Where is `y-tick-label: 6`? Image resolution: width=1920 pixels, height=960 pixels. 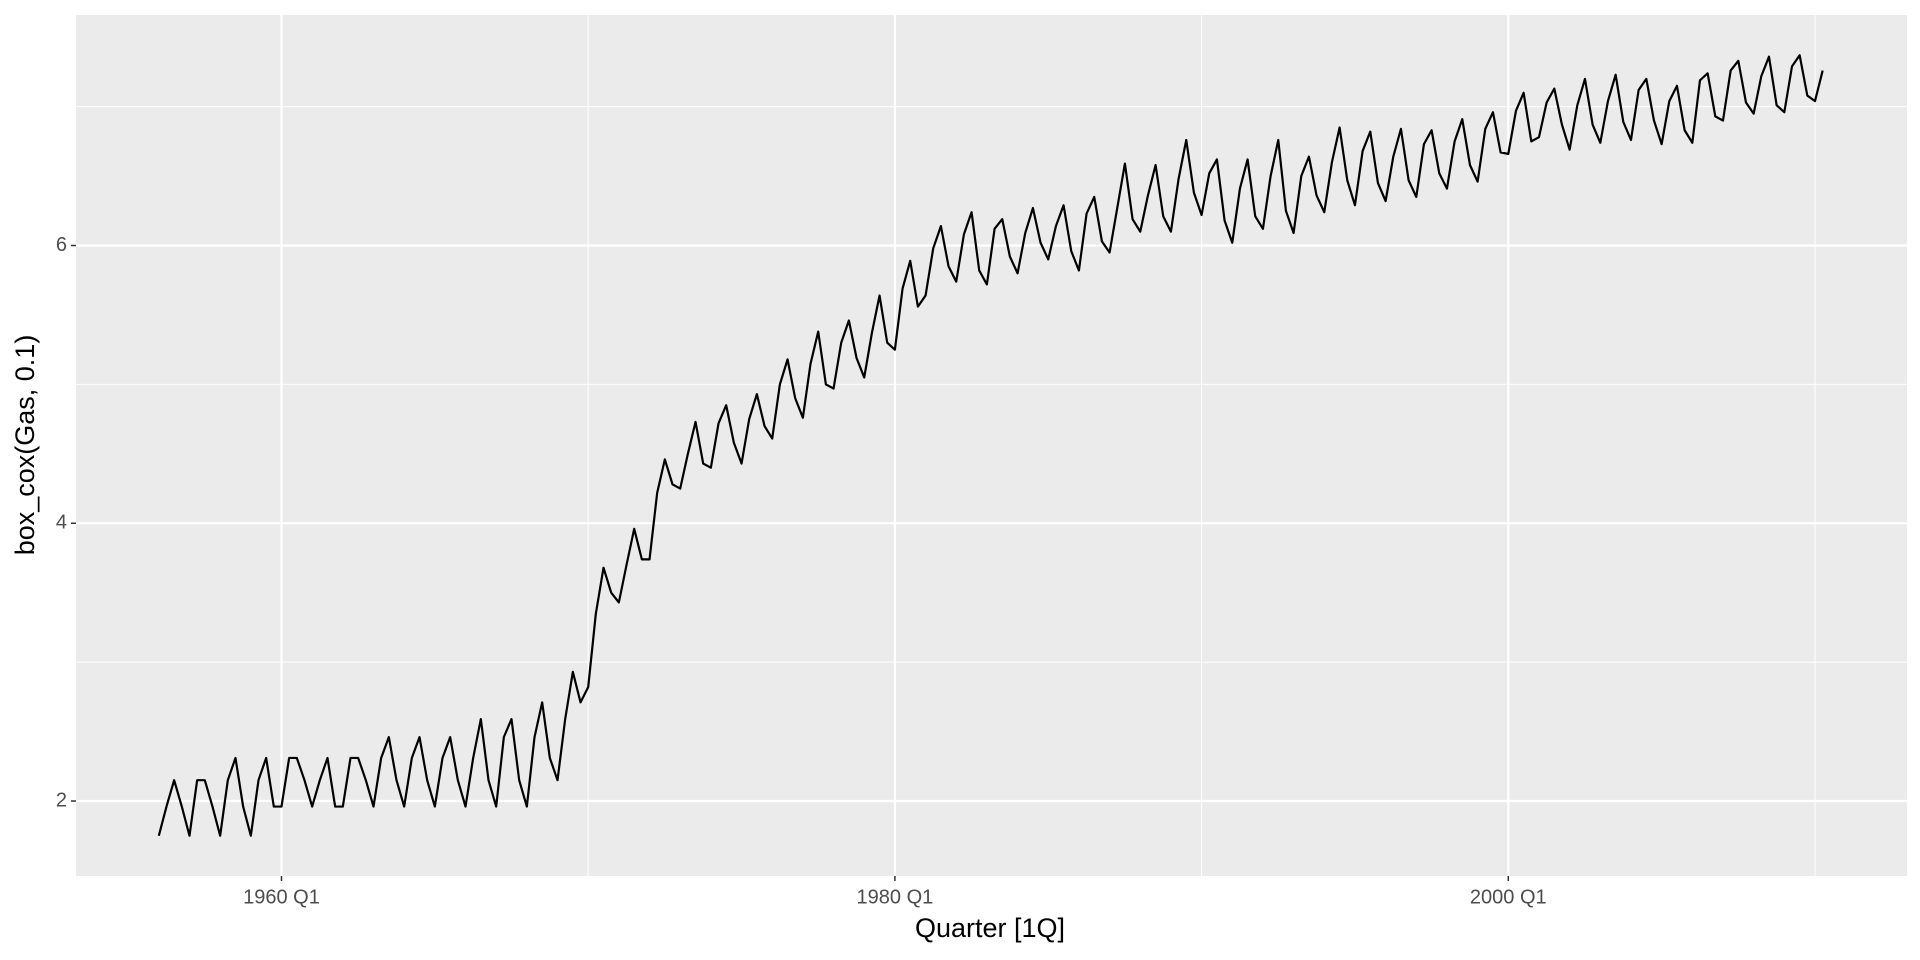
y-tick-label: 6 is located at coordinates (61, 245).